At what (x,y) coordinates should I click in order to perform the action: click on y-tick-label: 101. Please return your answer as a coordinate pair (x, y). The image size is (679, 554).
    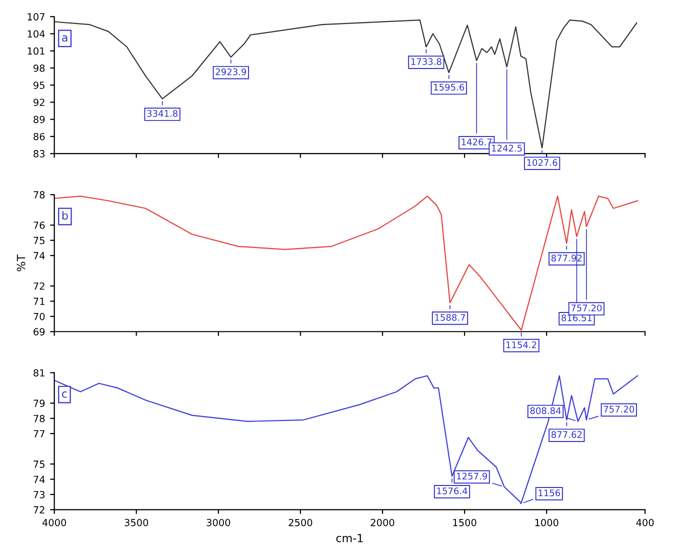
    Looking at the image, I should click on (36, 51).